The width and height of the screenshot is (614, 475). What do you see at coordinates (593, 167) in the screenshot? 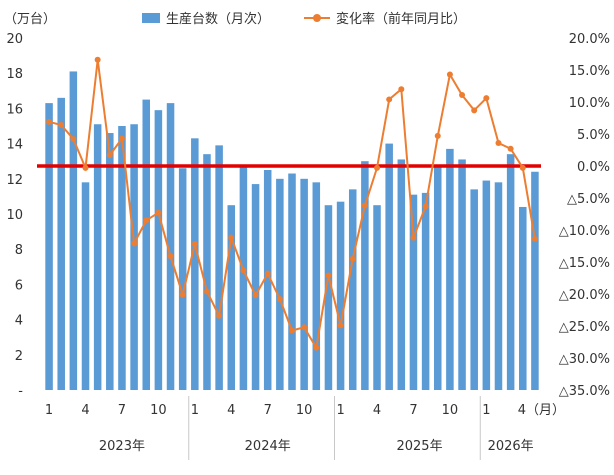
I see `right-tick-label: 0.0%` at bounding box center [593, 167].